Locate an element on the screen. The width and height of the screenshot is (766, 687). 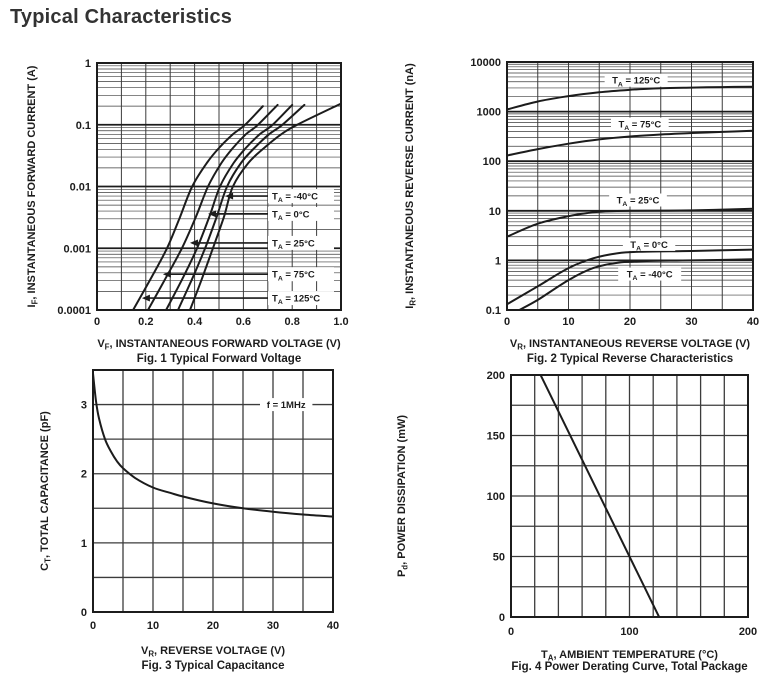
tick-labels: 200 150 100 50 00 100 200 is located at coordinates (622, 504).